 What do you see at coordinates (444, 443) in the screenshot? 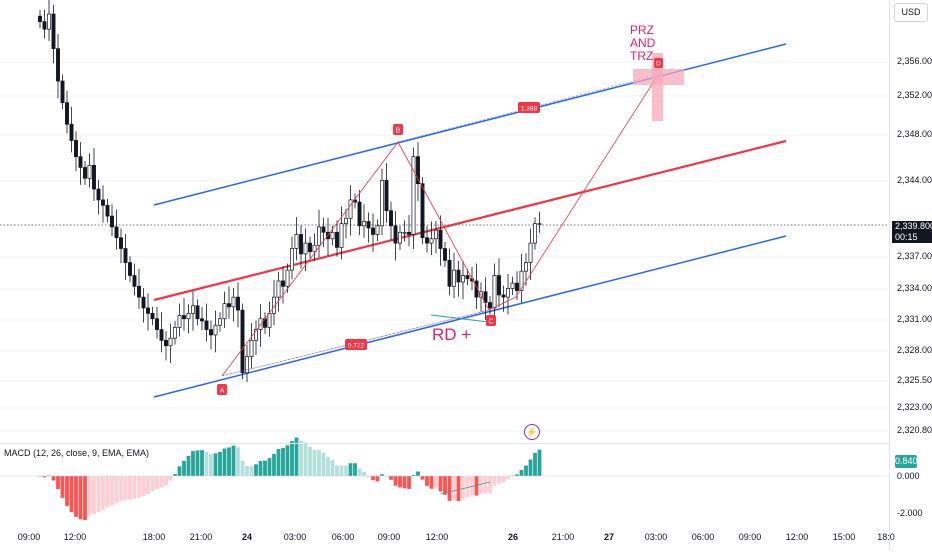
I see `pane-separator` at bounding box center [444, 443].